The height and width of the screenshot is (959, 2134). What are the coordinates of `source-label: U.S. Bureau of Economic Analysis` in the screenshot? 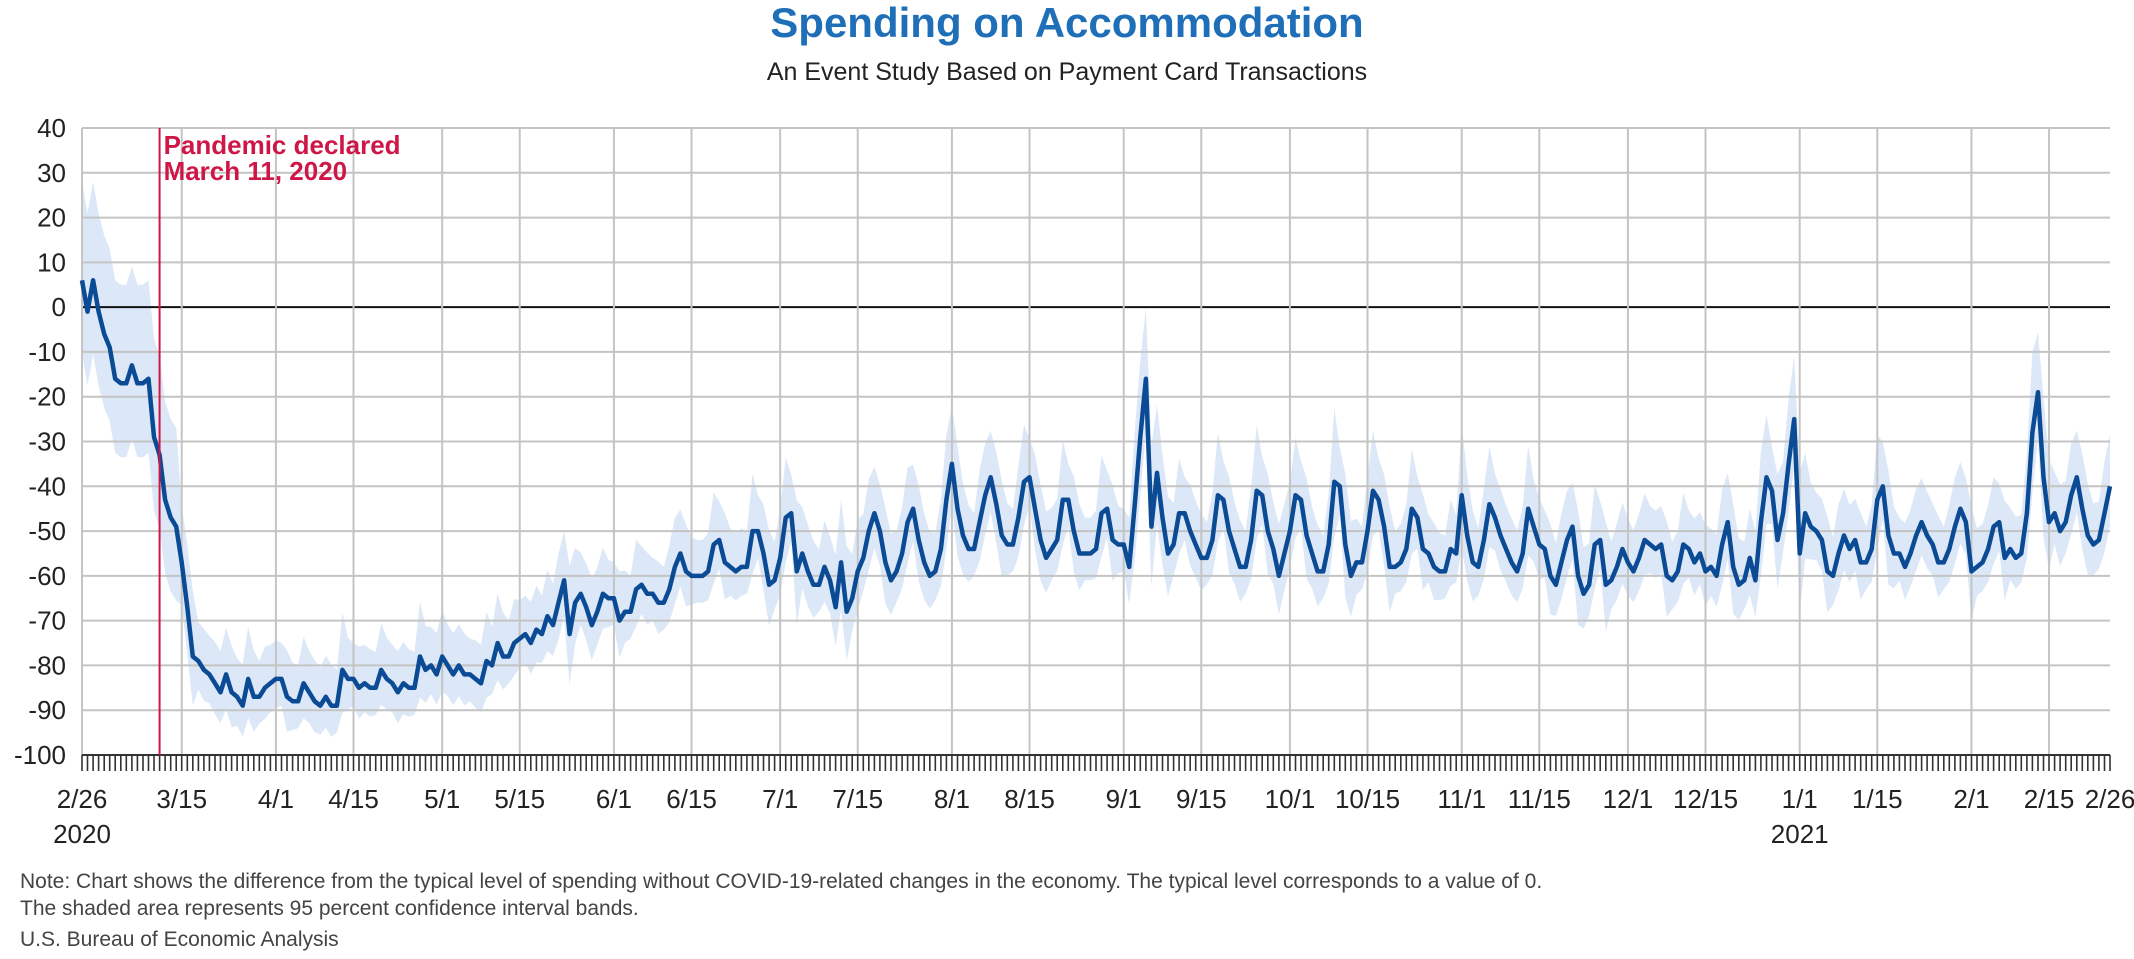 It's located at (179, 939).